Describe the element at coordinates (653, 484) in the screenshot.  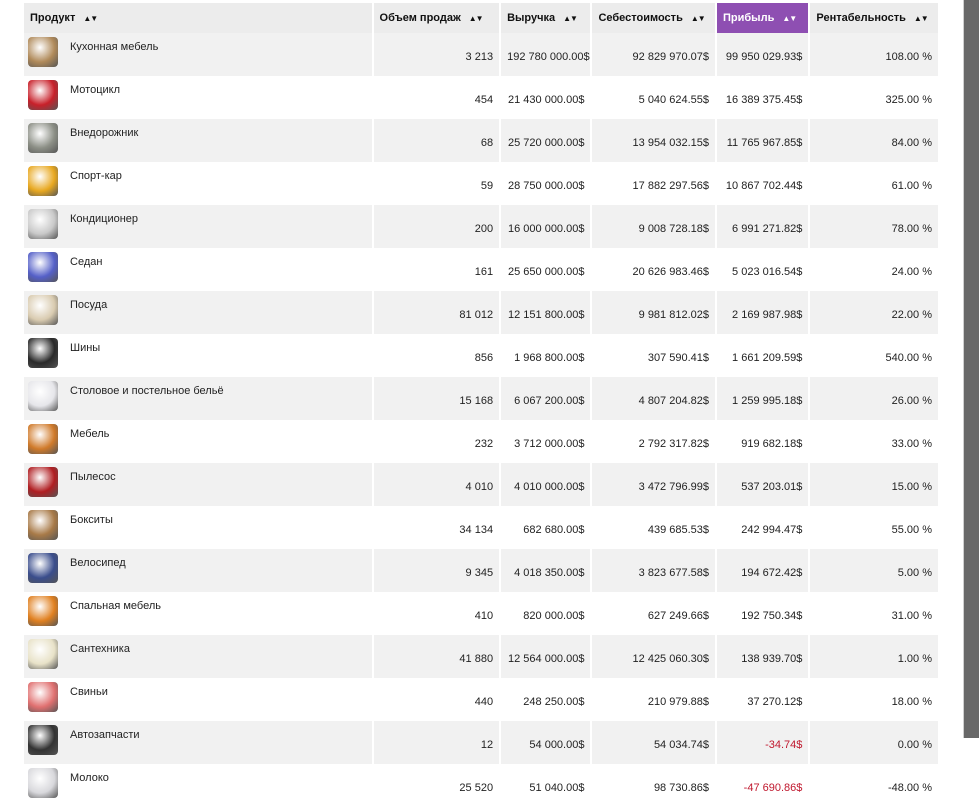
I see `cell-cost: 3 472 796.99$` at that location.